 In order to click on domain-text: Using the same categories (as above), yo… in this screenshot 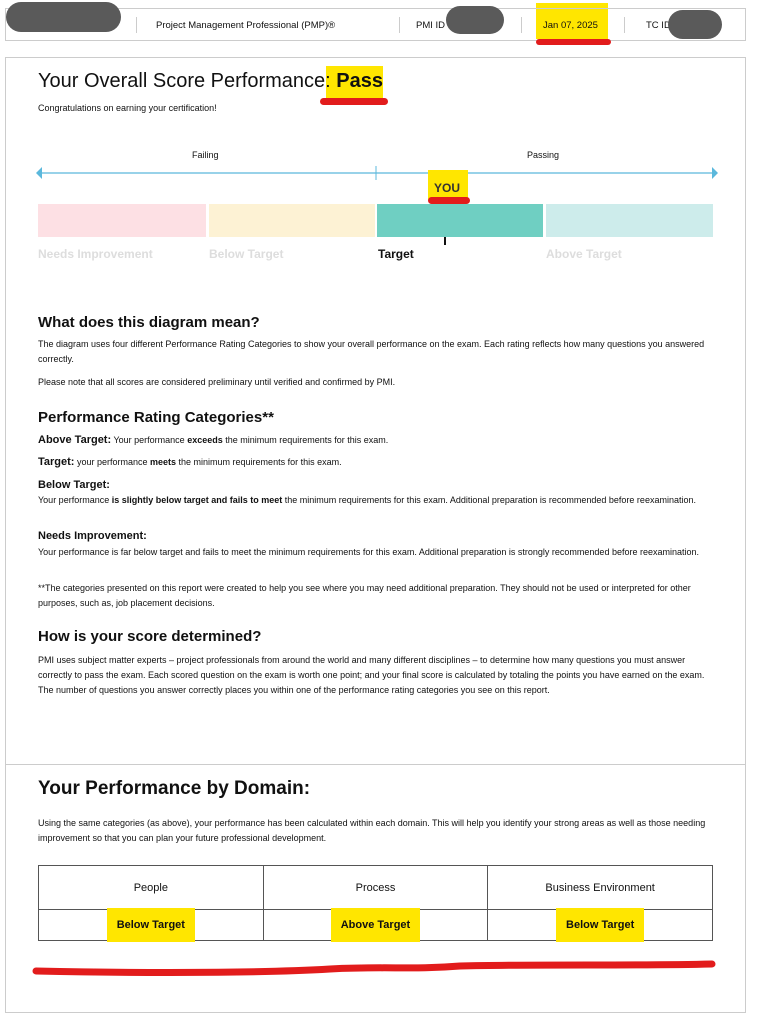, I will do `click(372, 830)`.